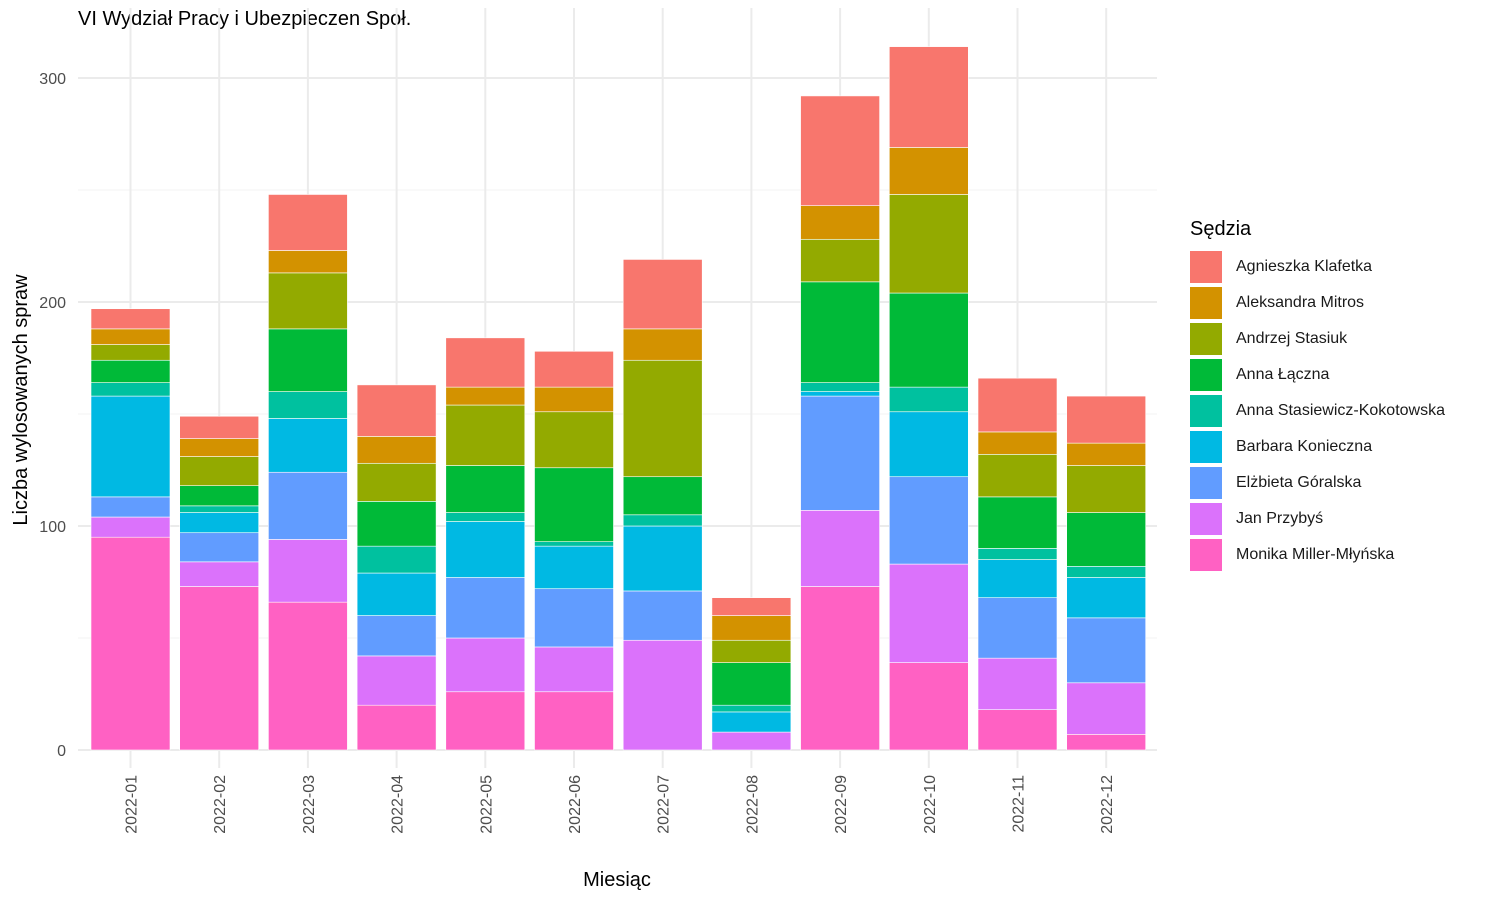 Image resolution: width=1500 pixels, height=900 pixels. I want to click on y-tick-label: 200, so click(52, 303).